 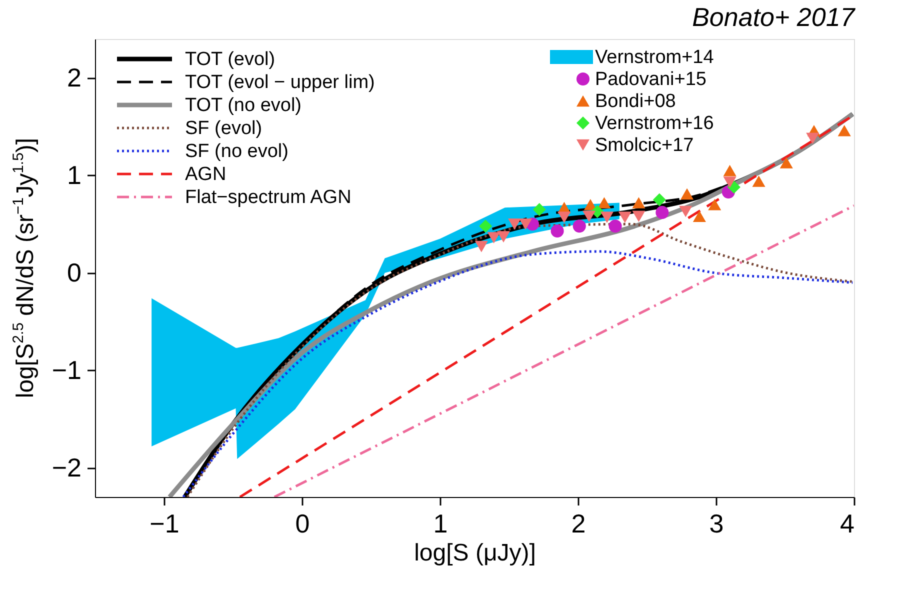 I want to click on x-tick-label: 2, so click(x=578, y=523).